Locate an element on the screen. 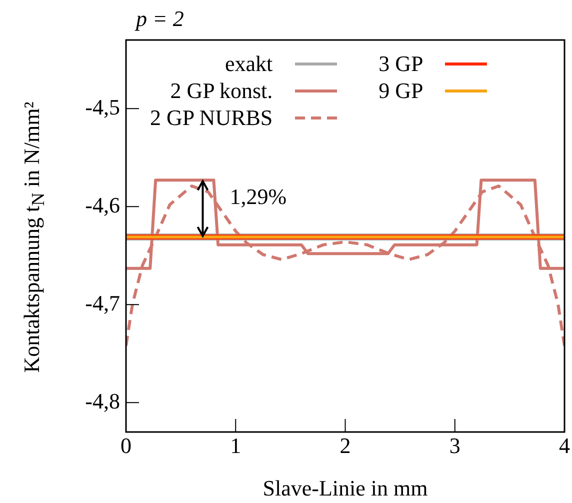 Image resolution: width=572 pixels, height=503 pixels. y-tick-label: -4,6 is located at coordinates (102, 205).